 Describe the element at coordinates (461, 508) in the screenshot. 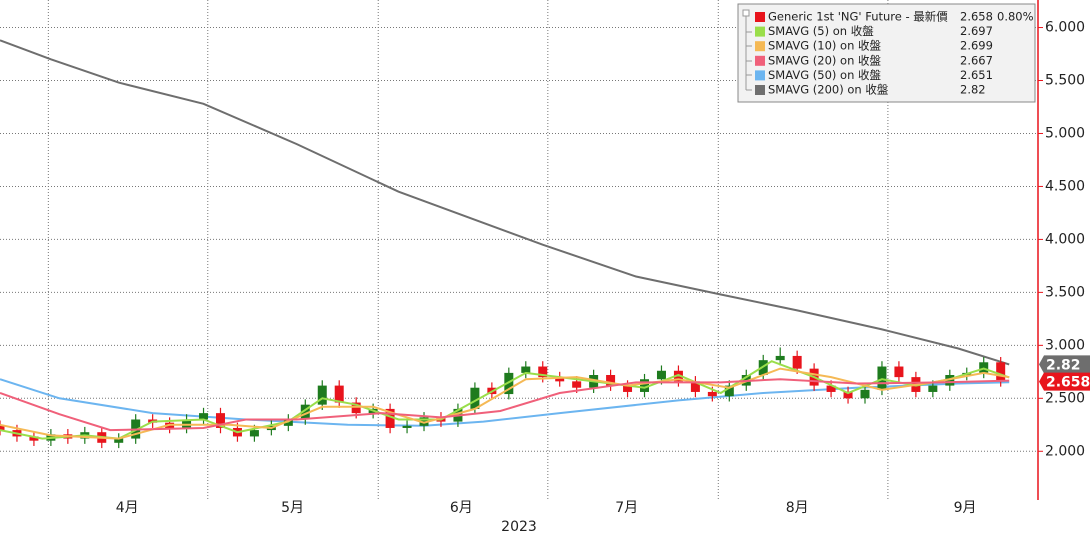

I see `x-tick-label: 6月` at that location.